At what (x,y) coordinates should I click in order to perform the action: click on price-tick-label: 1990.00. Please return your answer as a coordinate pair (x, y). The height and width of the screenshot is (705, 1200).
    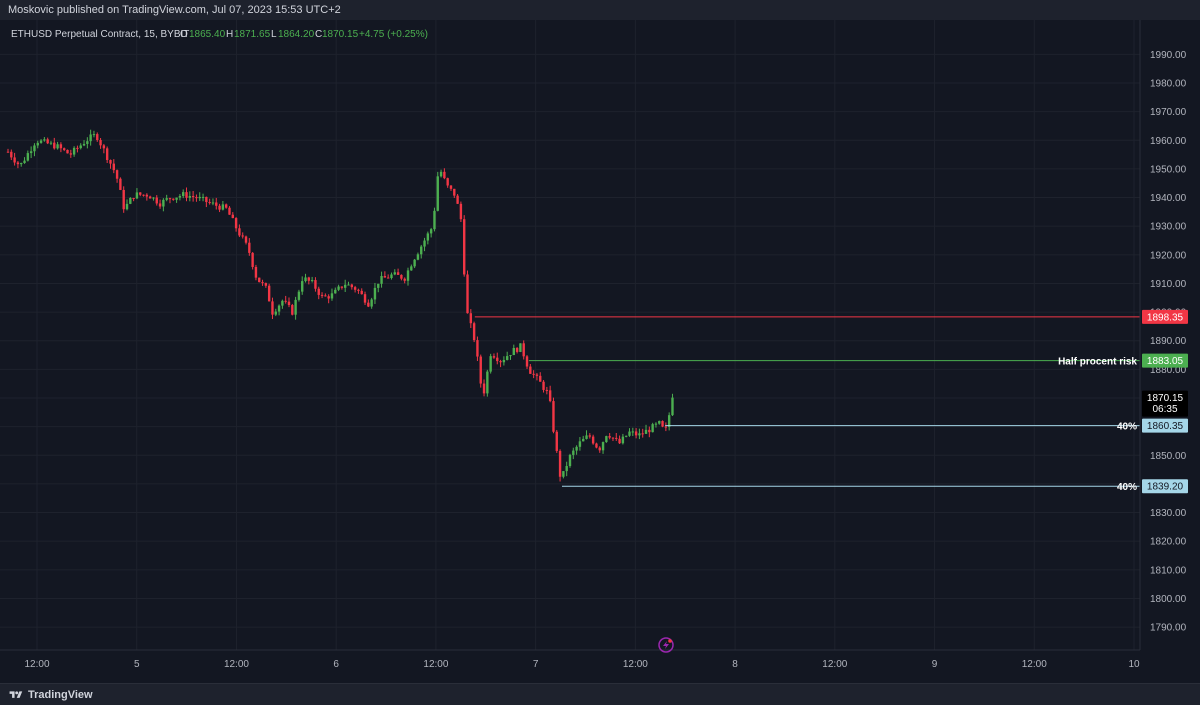
    Looking at the image, I should click on (1168, 55).